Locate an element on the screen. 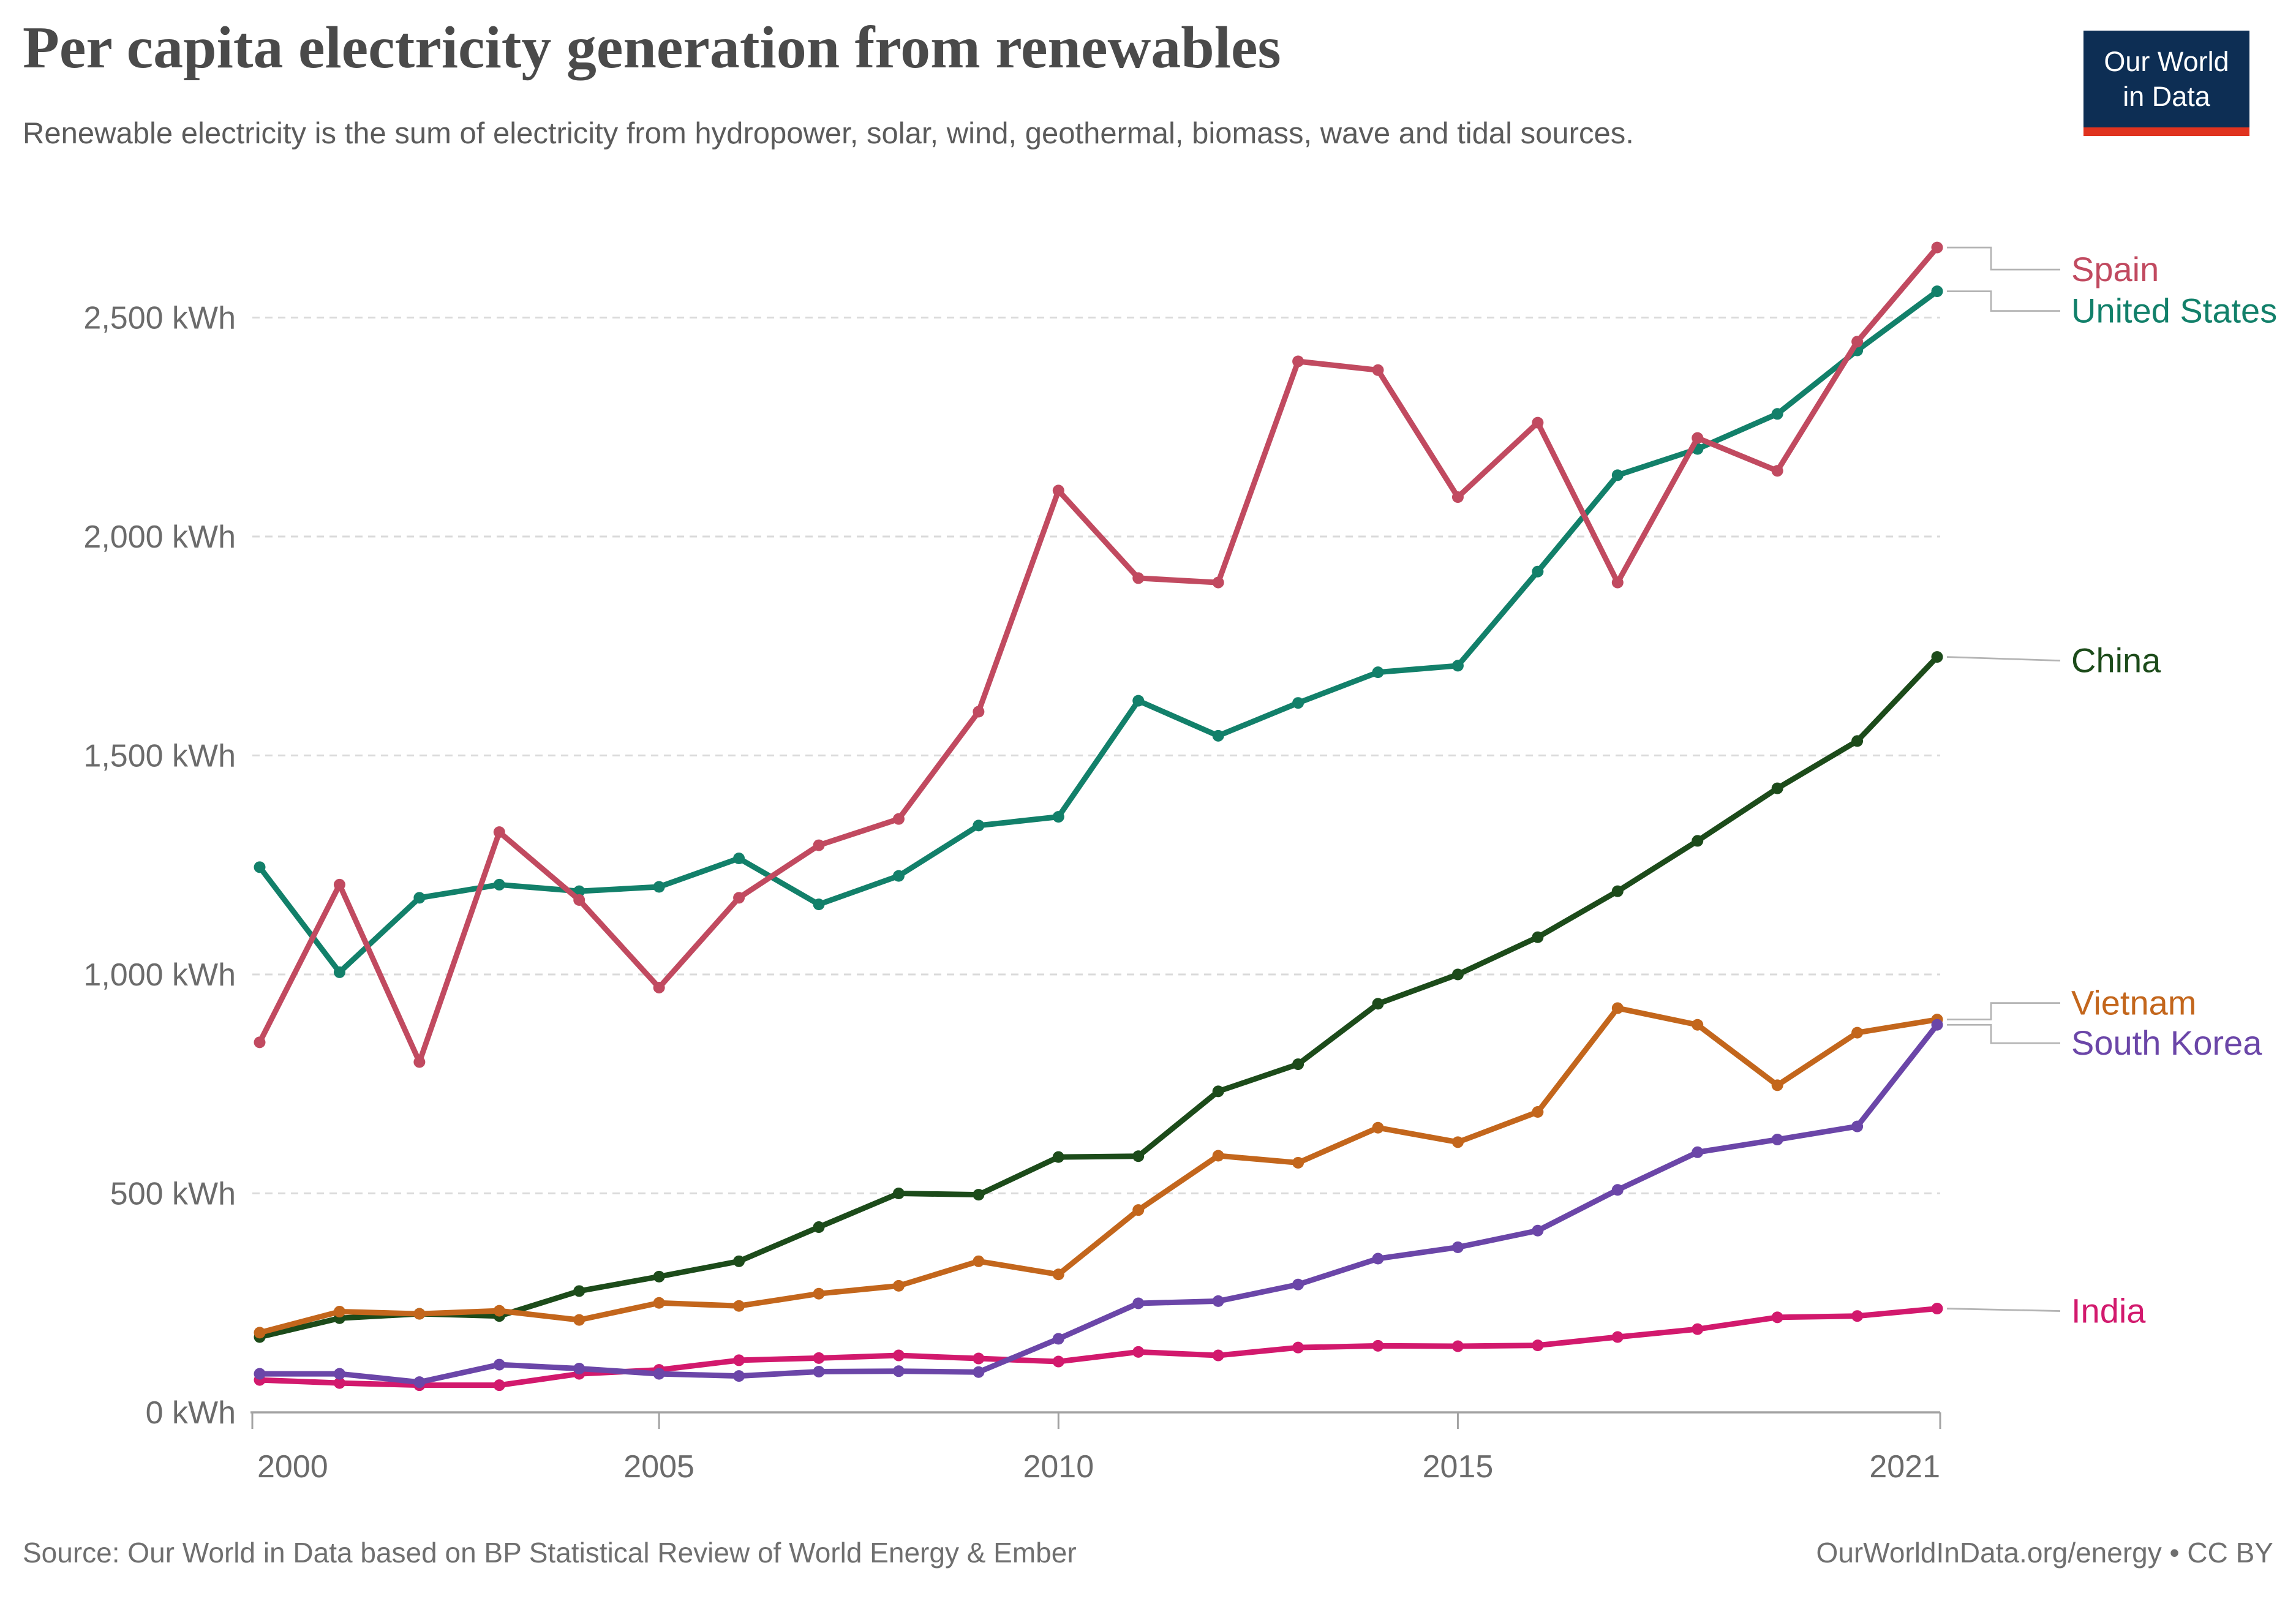 The height and width of the screenshot is (1601, 2296). series-point-united-states-2007 is located at coordinates (819, 905).